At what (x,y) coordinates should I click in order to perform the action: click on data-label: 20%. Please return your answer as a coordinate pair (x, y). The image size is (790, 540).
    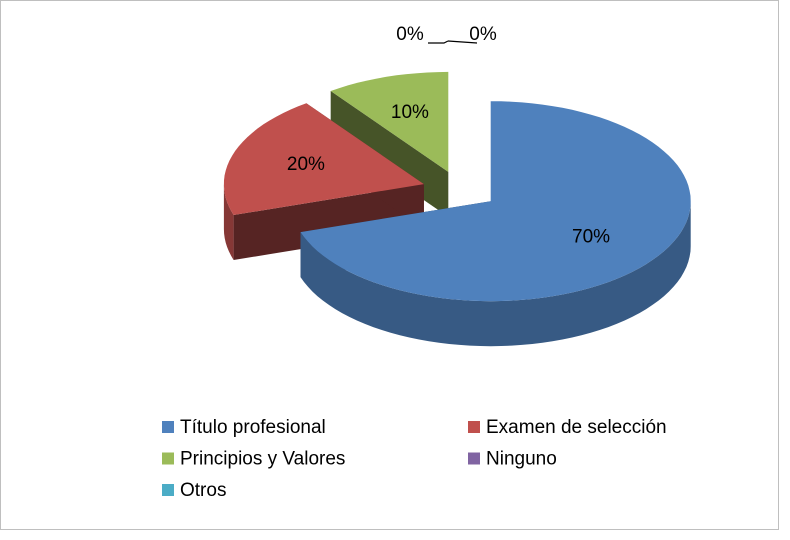
    Looking at the image, I should click on (306, 164).